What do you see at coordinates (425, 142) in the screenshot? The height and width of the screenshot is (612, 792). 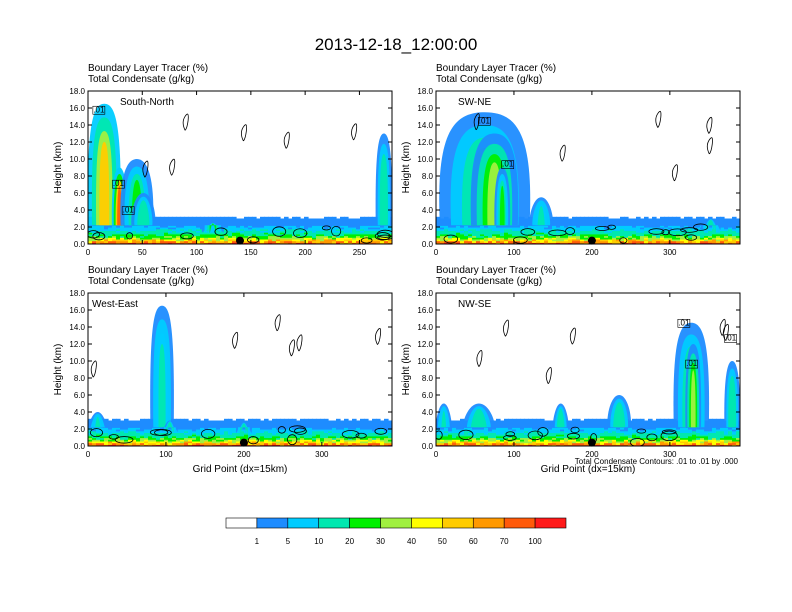 I see `y-tick-label: 12.0` at bounding box center [425, 142].